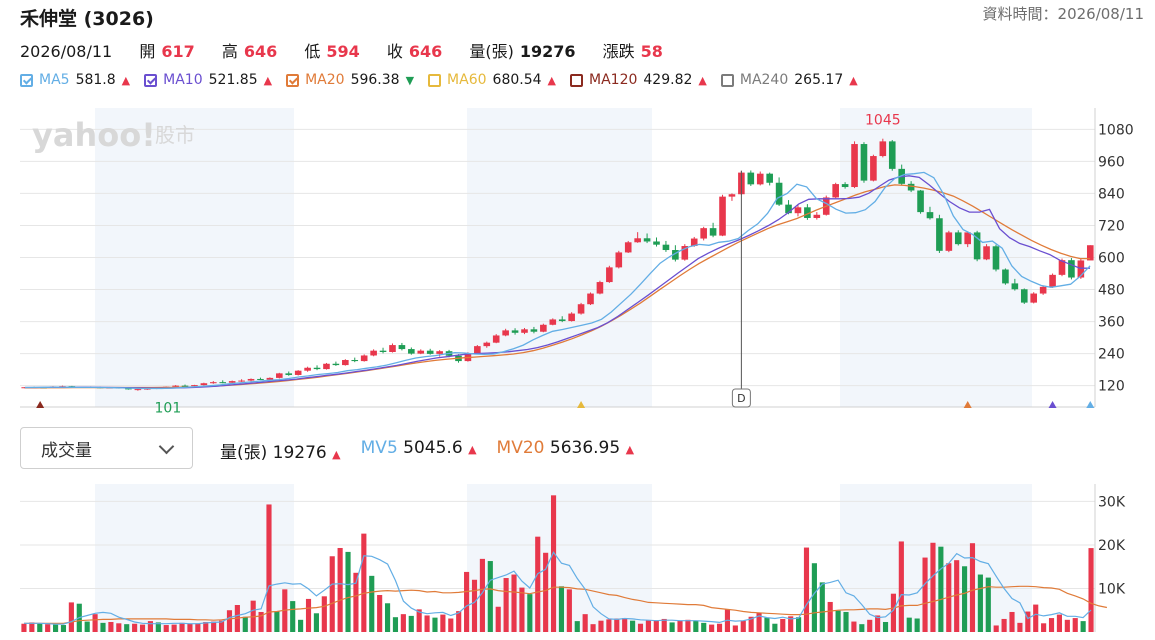 The height and width of the screenshot is (640, 1155). I want to click on ma-legend-ma240: MA240 265.17 ▲, so click(789, 80).